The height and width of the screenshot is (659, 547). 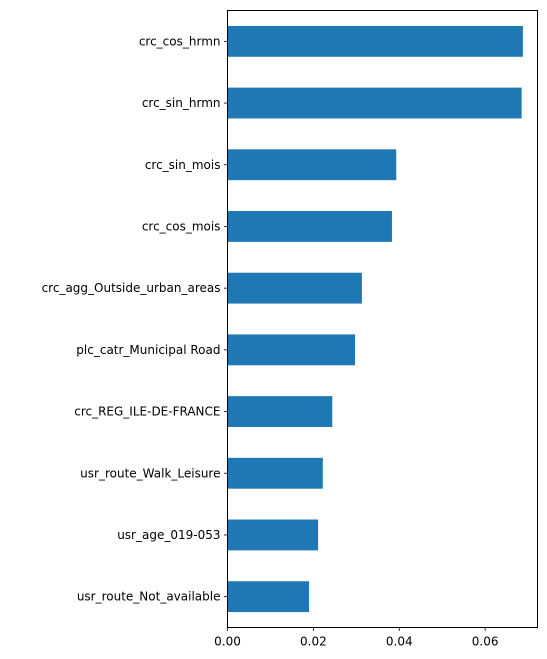 I want to click on y-tick-label: crc_agg_Outside_urban_areas, so click(x=131, y=288).